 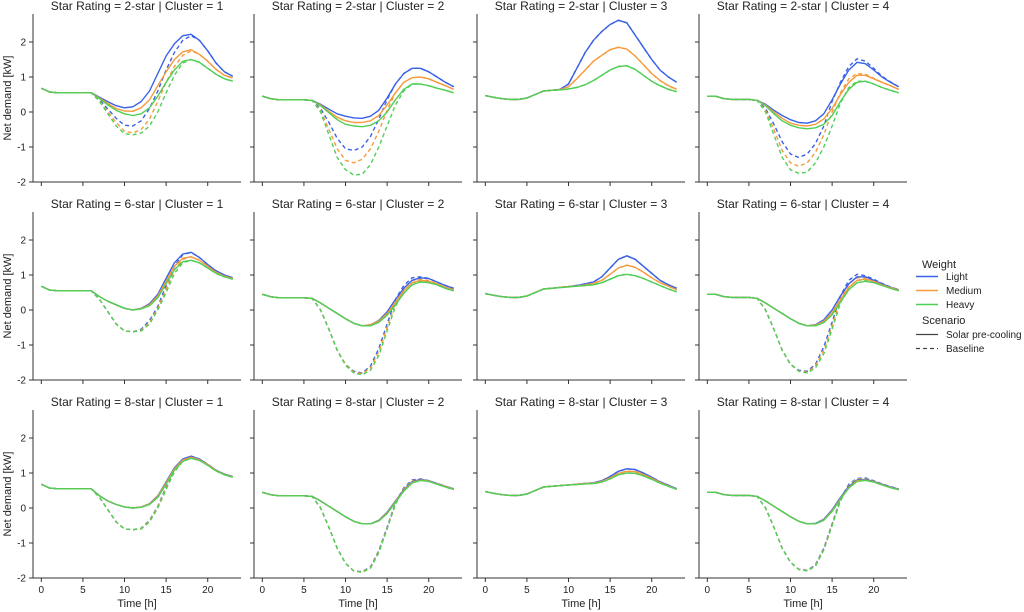 I want to click on panel-title: Star Rating = 6-star | Cluster = 3, so click(x=581, y=204).